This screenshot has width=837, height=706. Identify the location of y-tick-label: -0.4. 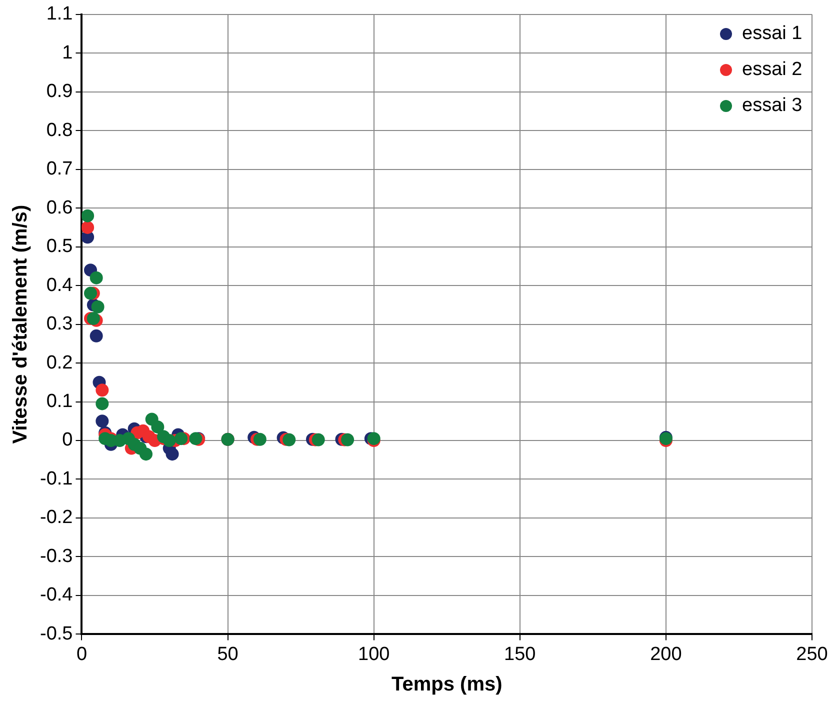
(57, 595).